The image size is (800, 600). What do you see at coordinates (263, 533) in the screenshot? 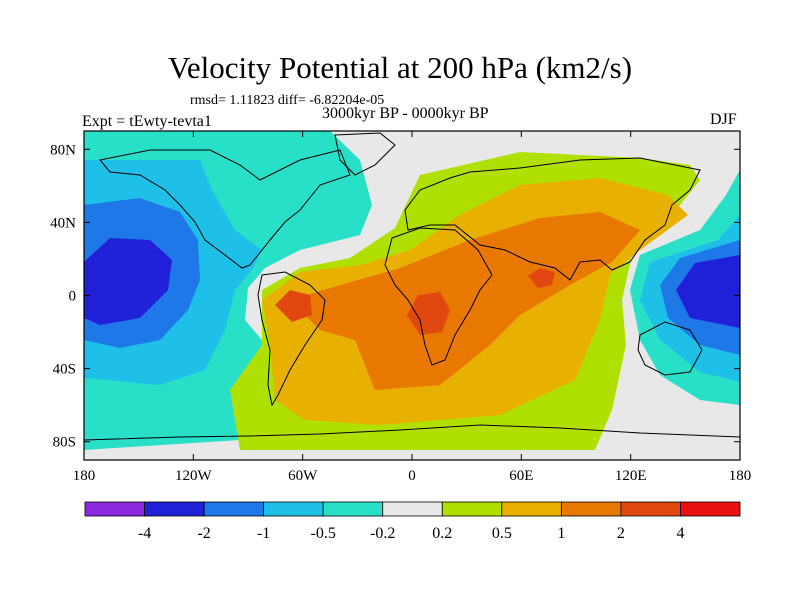
I see `colorbar-label: -1` at bounding box center [263, 533].